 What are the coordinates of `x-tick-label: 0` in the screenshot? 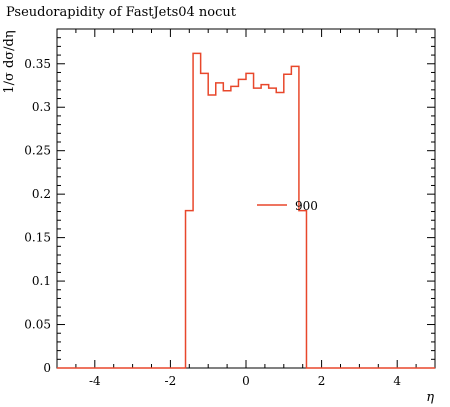 It's located at (246, 381).